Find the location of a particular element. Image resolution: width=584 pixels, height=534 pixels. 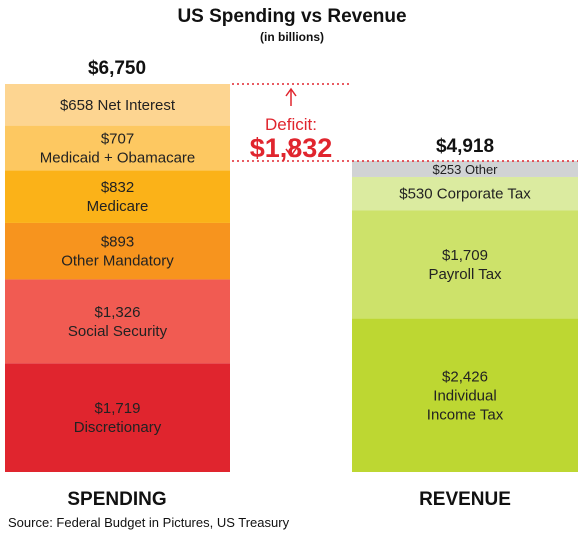

spending-segment-label: Social Security is located at coordinates (118, 331).